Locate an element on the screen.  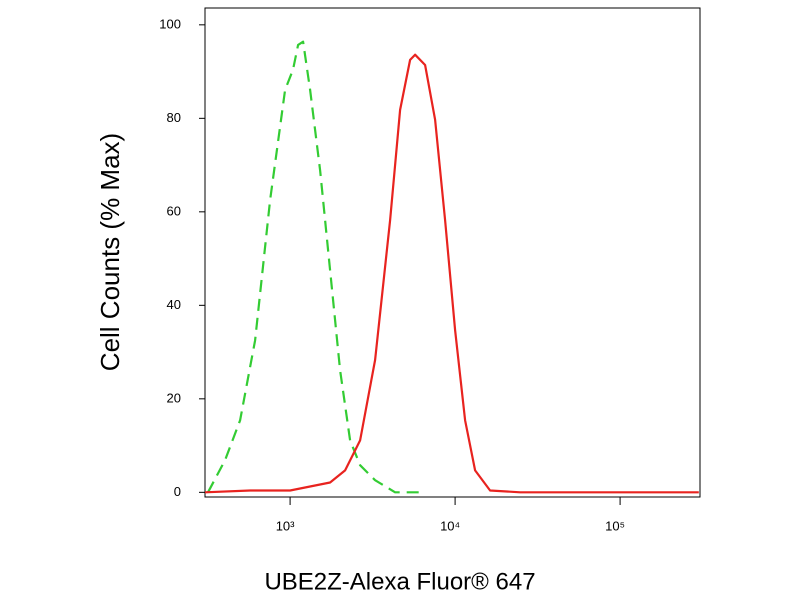
y-tick-label: 60 is located at coordinates (174, 210).